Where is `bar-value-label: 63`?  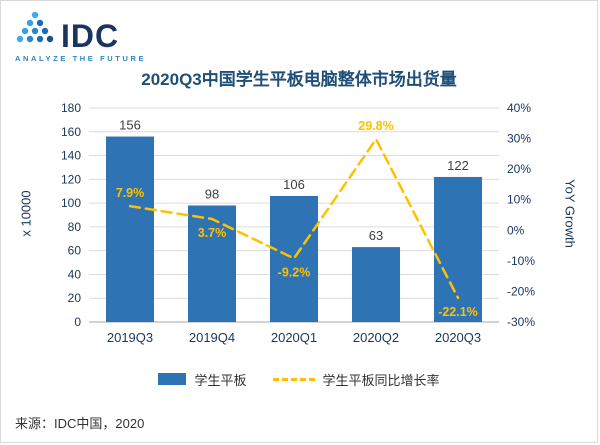
bar-value-label: 63 is located at coordinates (376, 235).